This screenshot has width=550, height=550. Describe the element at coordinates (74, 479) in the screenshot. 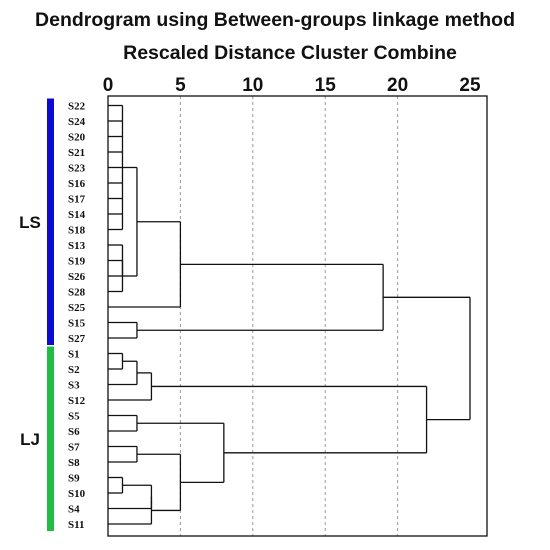

I see `leaf-label: S9` at that location.